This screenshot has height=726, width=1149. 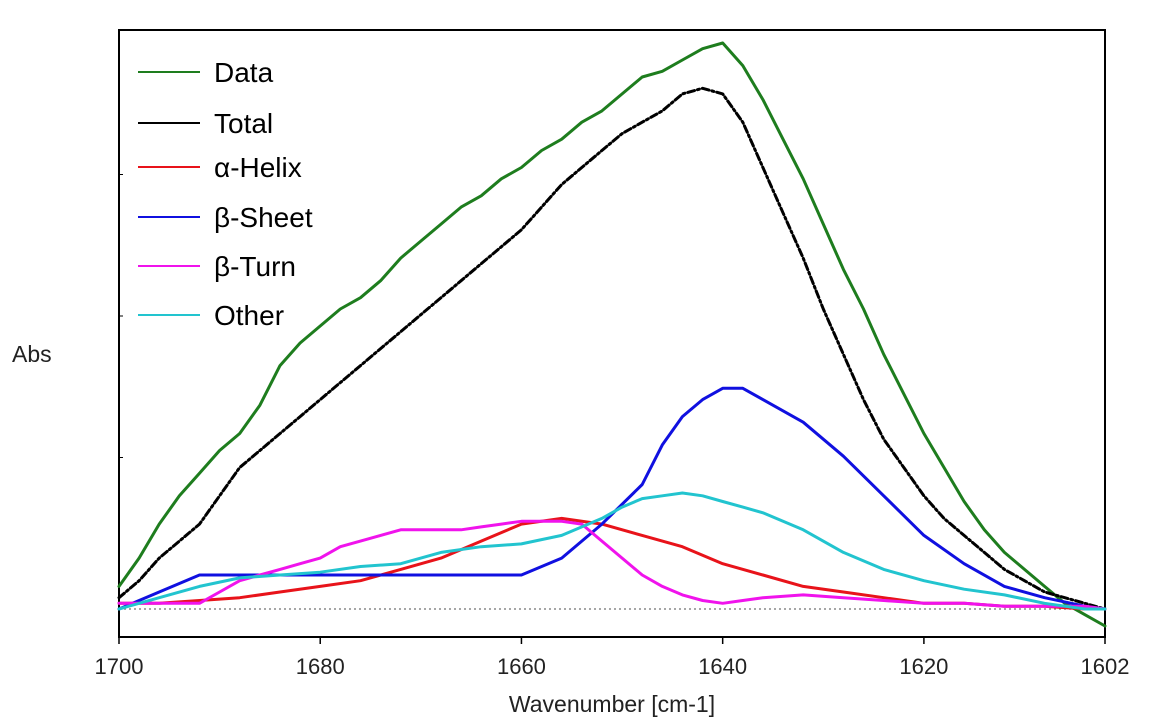 I want to click on legend-label-turn: β-Turn, so click(x=255, y=266).